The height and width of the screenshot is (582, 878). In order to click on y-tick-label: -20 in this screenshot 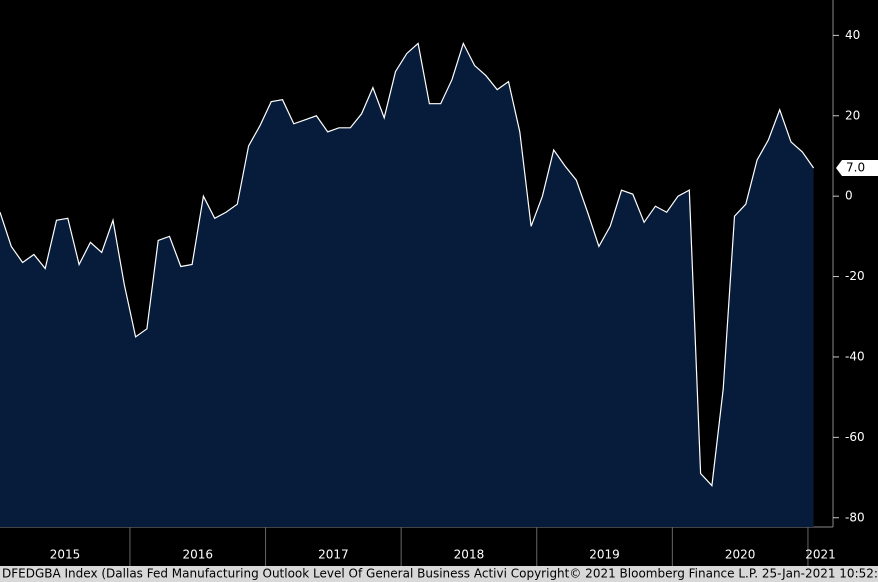, I will do `click(855, 276)`.